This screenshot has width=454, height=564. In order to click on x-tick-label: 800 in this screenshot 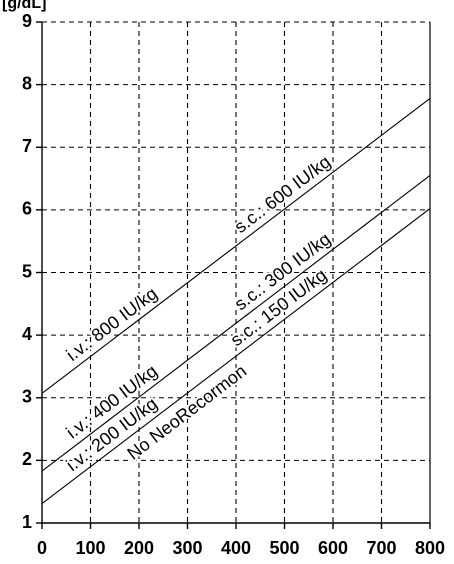, I will do `click(430, 548)`.